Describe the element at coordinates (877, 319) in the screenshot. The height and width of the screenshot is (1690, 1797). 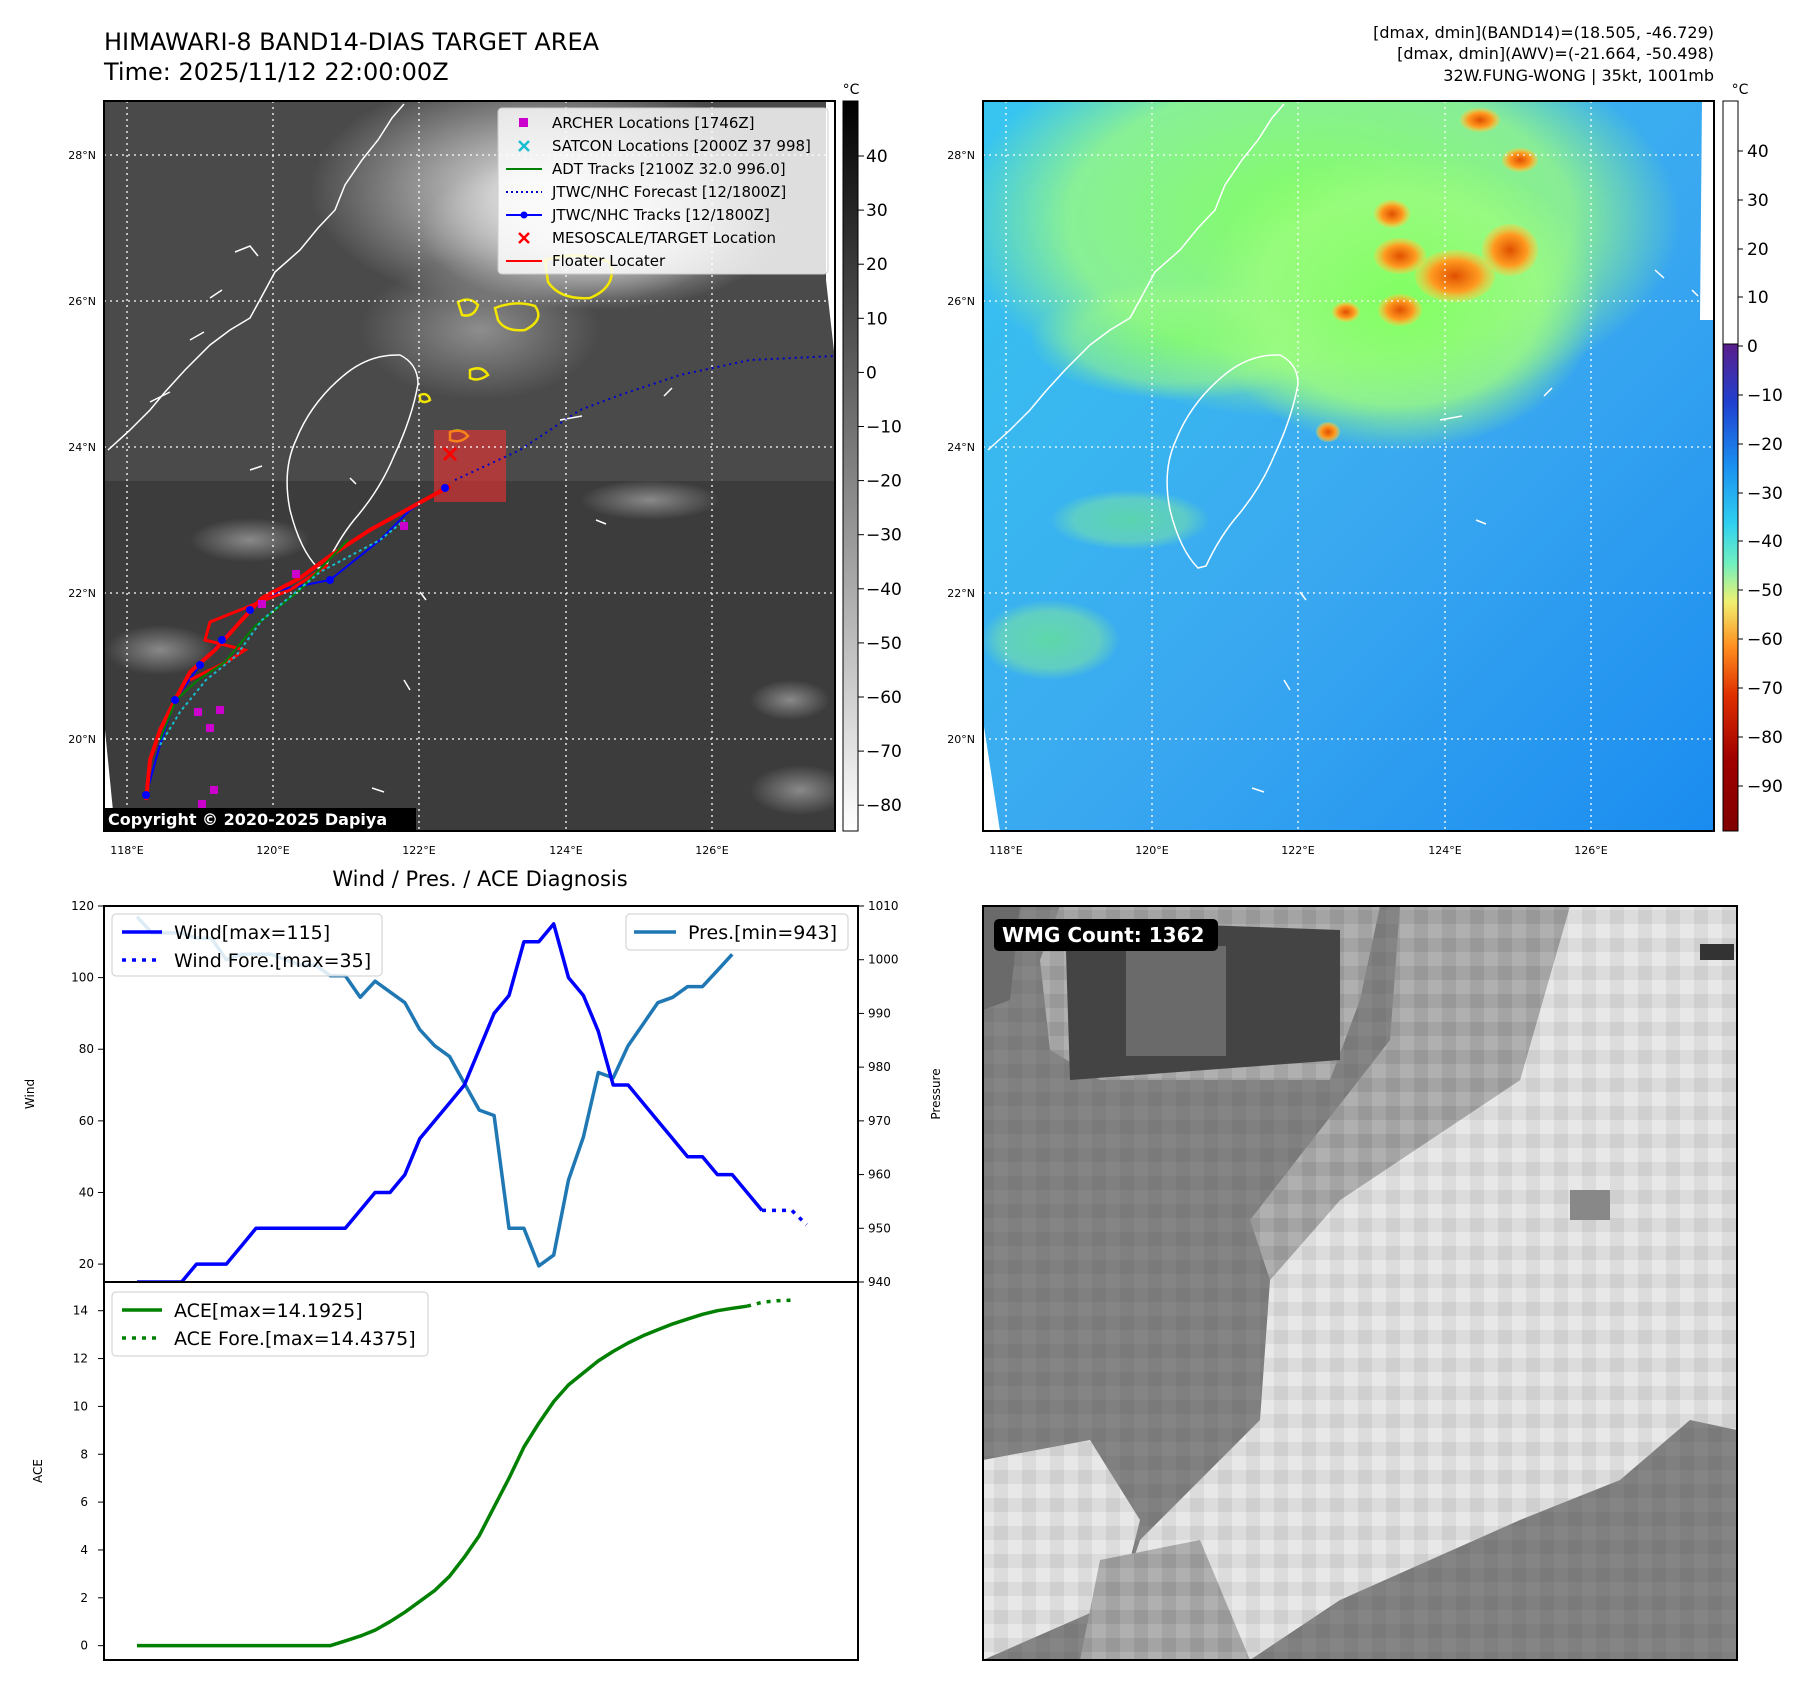
I see `ir-colorbar-tick-label: 10` at that location.